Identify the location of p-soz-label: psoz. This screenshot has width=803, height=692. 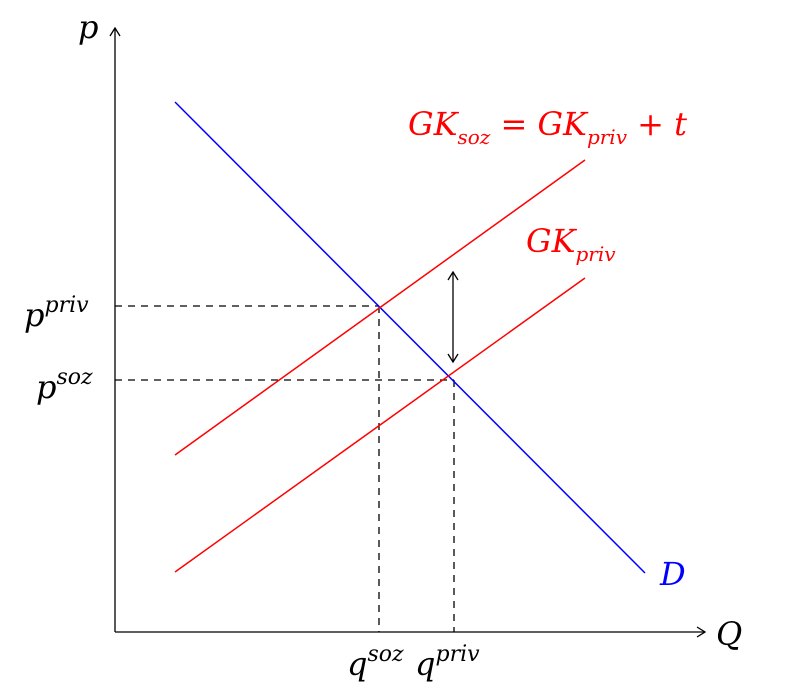
(64, 385).